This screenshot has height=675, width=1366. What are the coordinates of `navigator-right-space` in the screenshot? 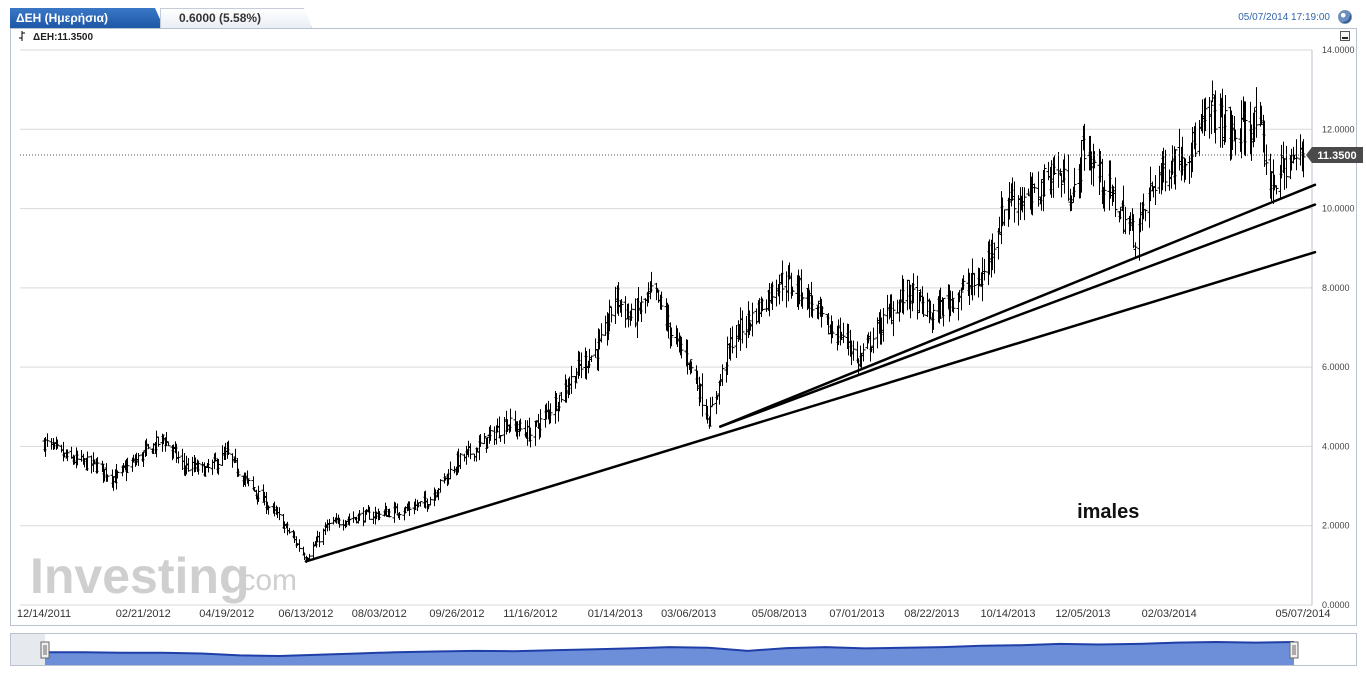 It's located at (1325, 649).